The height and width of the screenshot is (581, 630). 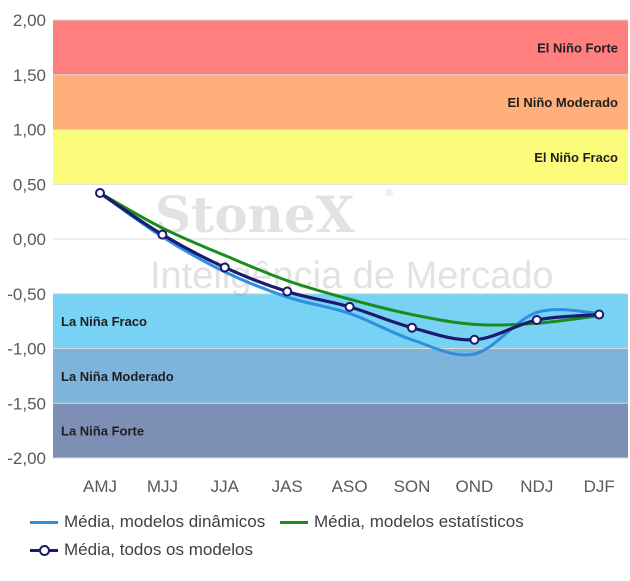 What do you see at coordinates (563, 102) in the screenshot?
I see `band-label-1: El Niño Moderado` at bounding box center [563, 102].